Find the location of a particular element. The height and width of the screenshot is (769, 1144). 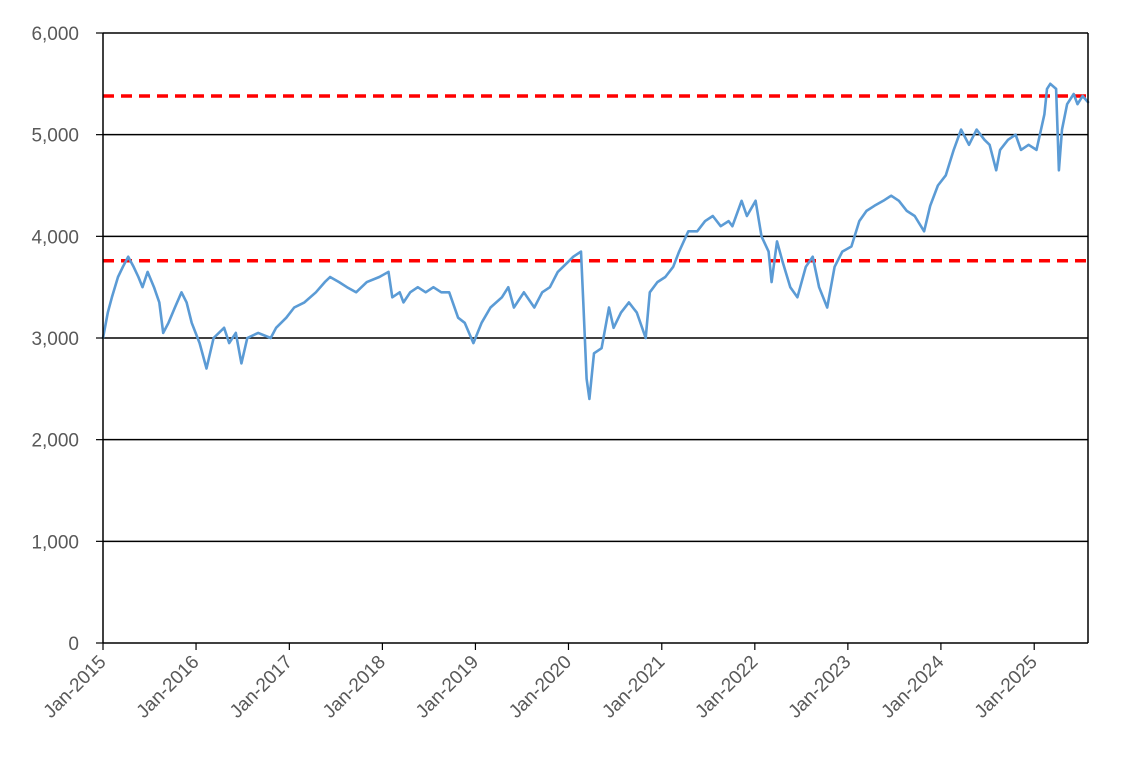

x-tick-label: Jan-2023 is located at coordinates (820, 687).